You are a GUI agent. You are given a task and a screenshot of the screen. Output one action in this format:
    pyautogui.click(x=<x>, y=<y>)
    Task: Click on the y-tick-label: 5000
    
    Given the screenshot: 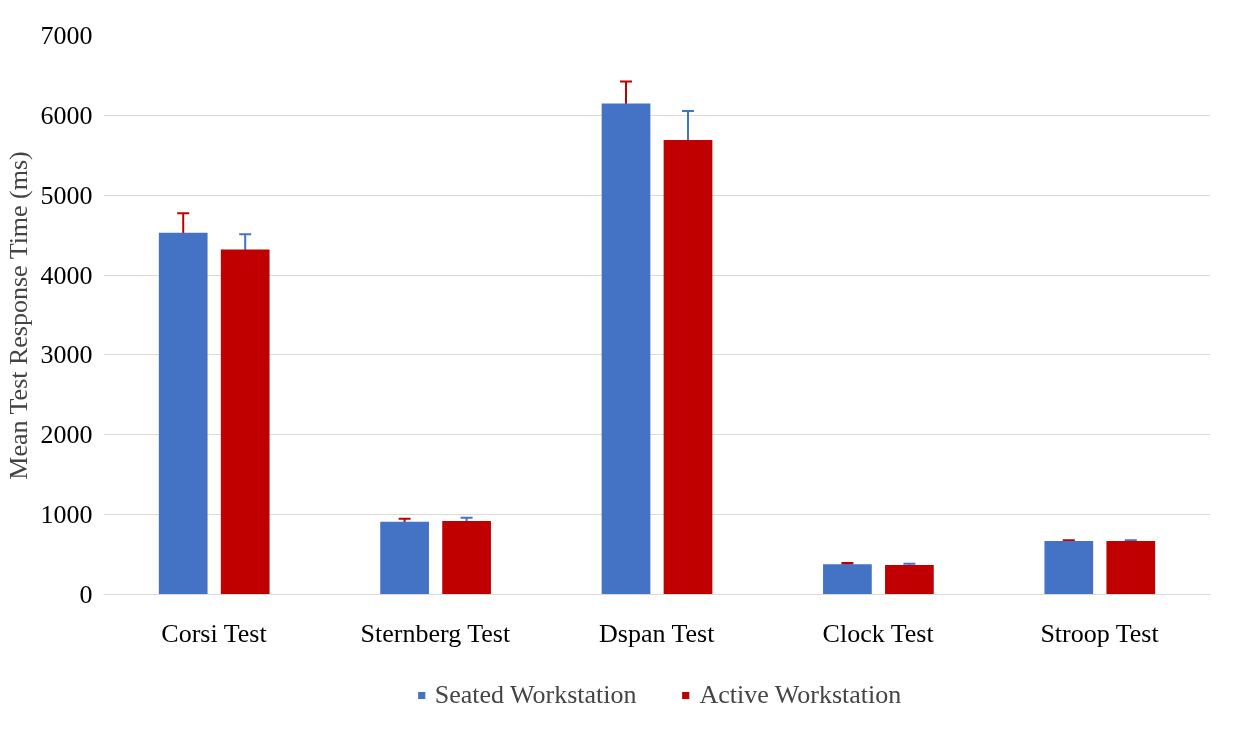 What is the action you would take?
    pyautogui.click(x=66, y=195)
    